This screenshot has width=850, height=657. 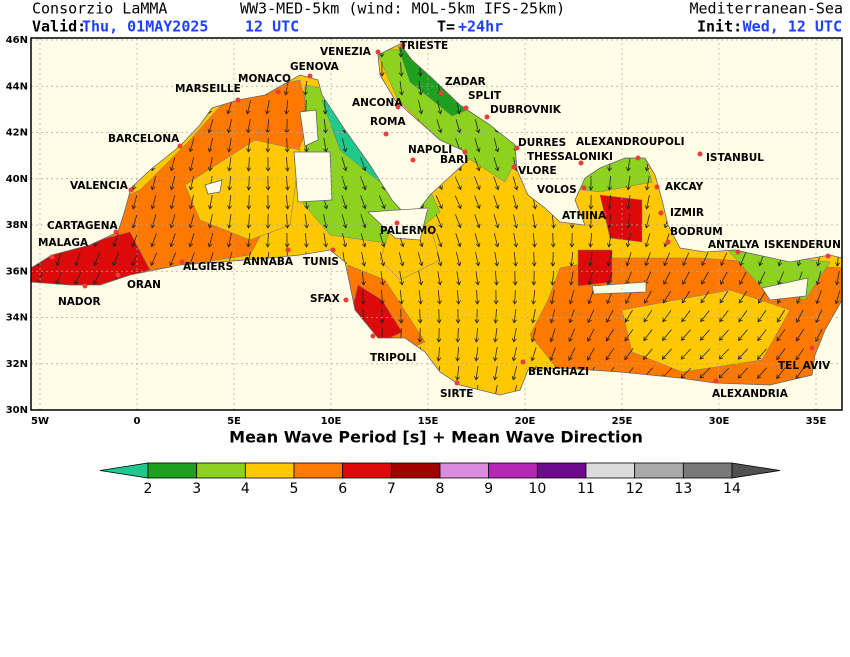 I want to click on city-label: ANNABA, so click(x=268, y=262).